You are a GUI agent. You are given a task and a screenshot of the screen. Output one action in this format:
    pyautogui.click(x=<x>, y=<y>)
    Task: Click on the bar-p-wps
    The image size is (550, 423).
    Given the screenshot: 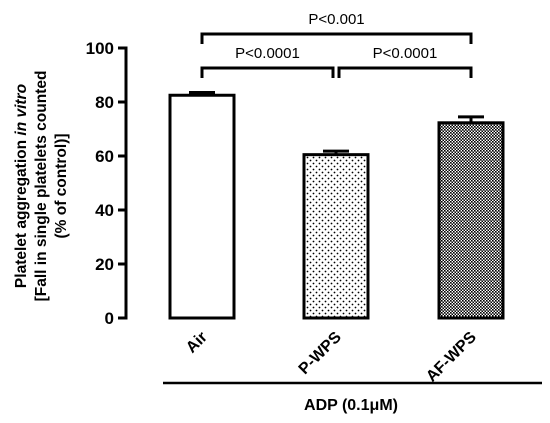 What is the action you would take?
    pyautogui.click(x=336, y=234)
    